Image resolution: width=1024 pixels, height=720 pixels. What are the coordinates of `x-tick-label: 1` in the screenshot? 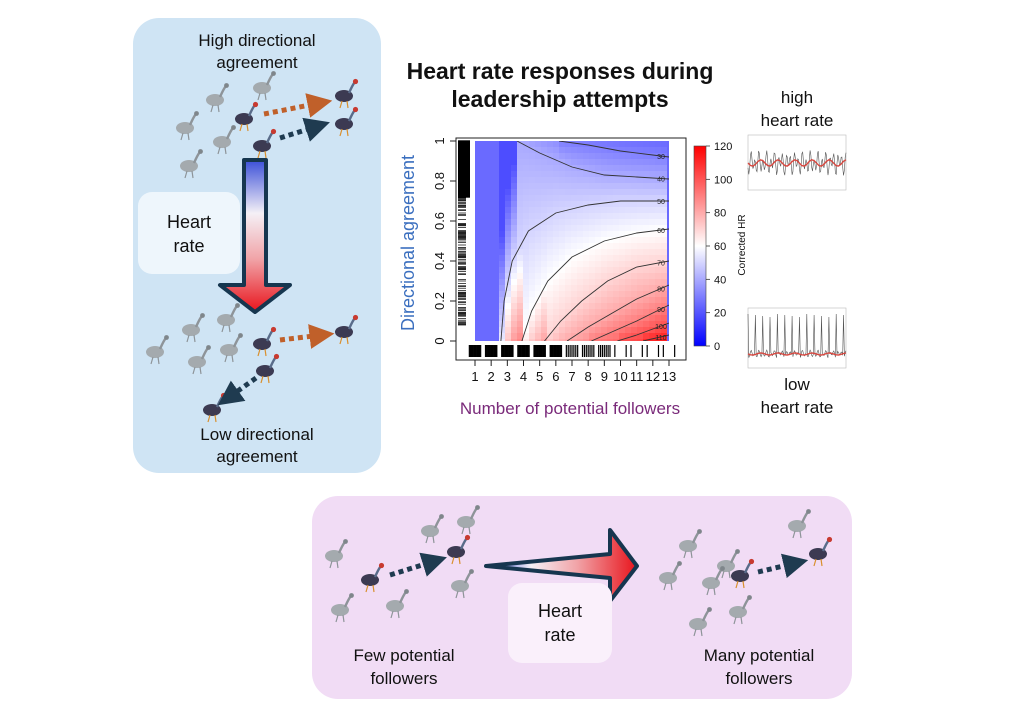 It's located at (474, 376).